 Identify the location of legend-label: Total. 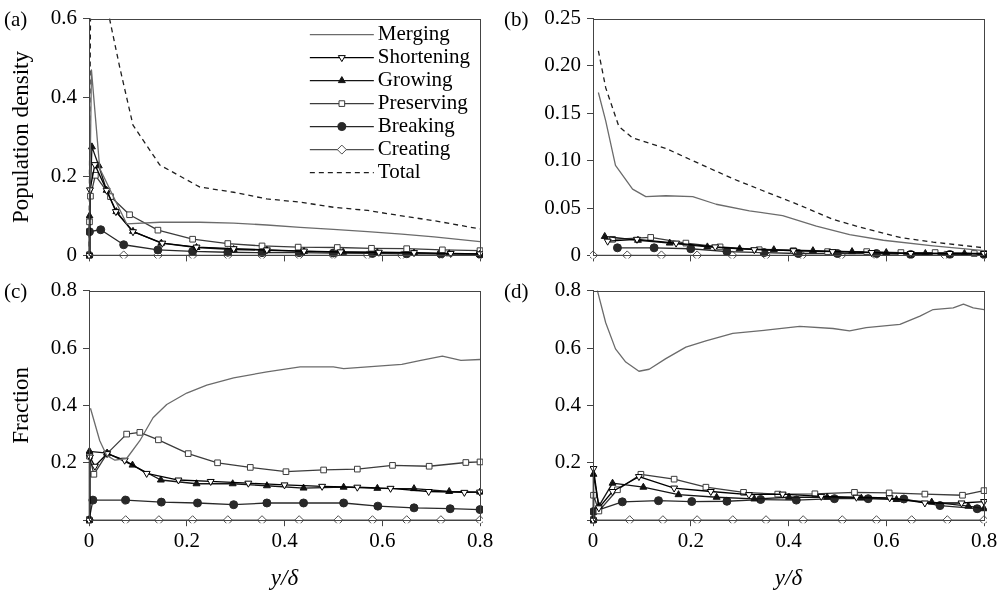
(399, 171).